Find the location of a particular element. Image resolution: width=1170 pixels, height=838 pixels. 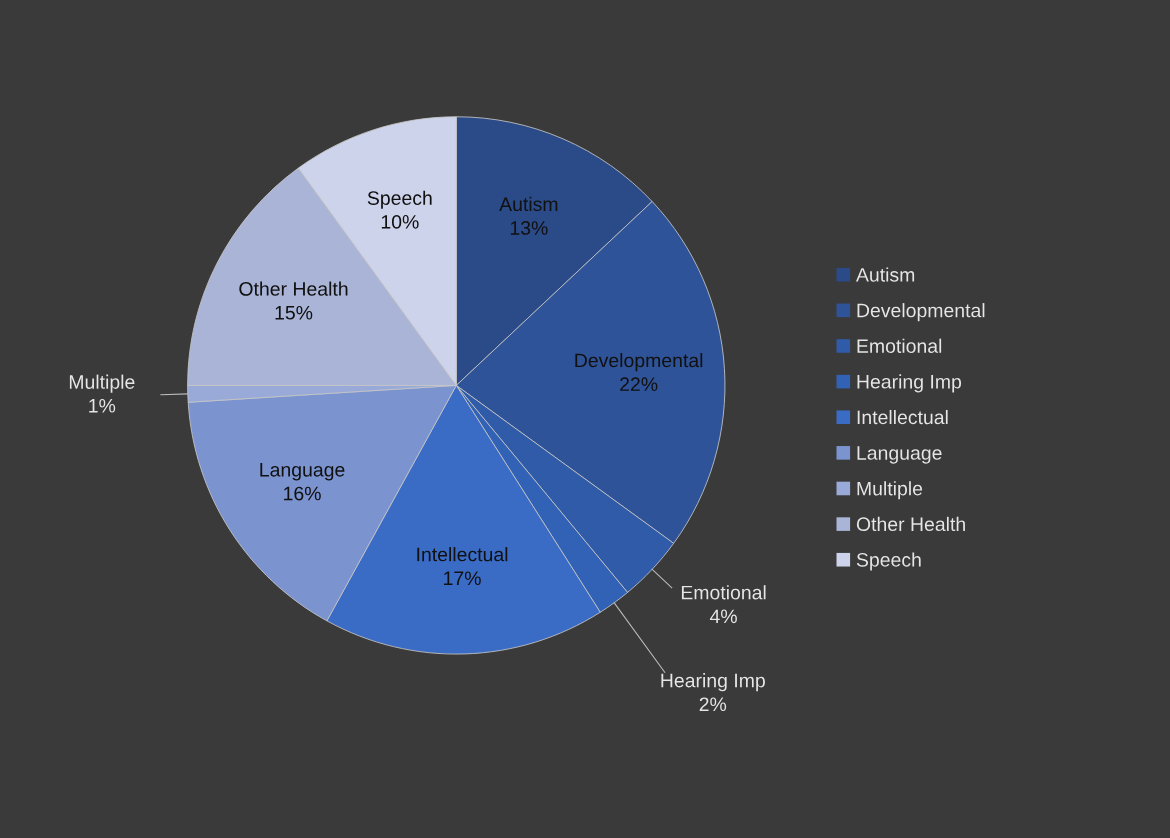

slice-label: Multiple is located at coordinates (102, 383).